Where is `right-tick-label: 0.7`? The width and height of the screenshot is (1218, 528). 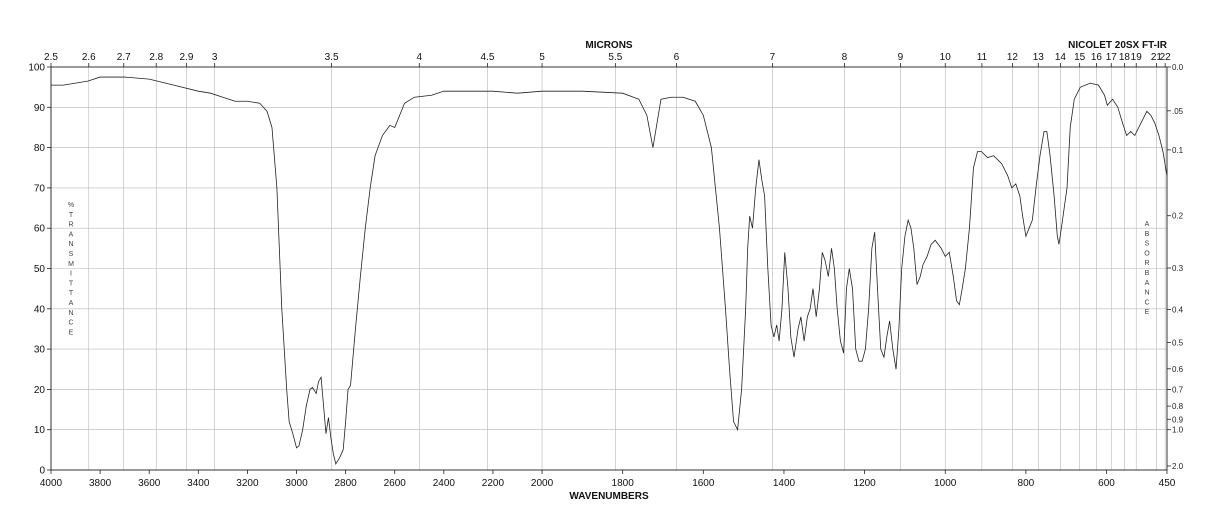
right-tick-label: 0.7 is located at coordinates (1178, 390).